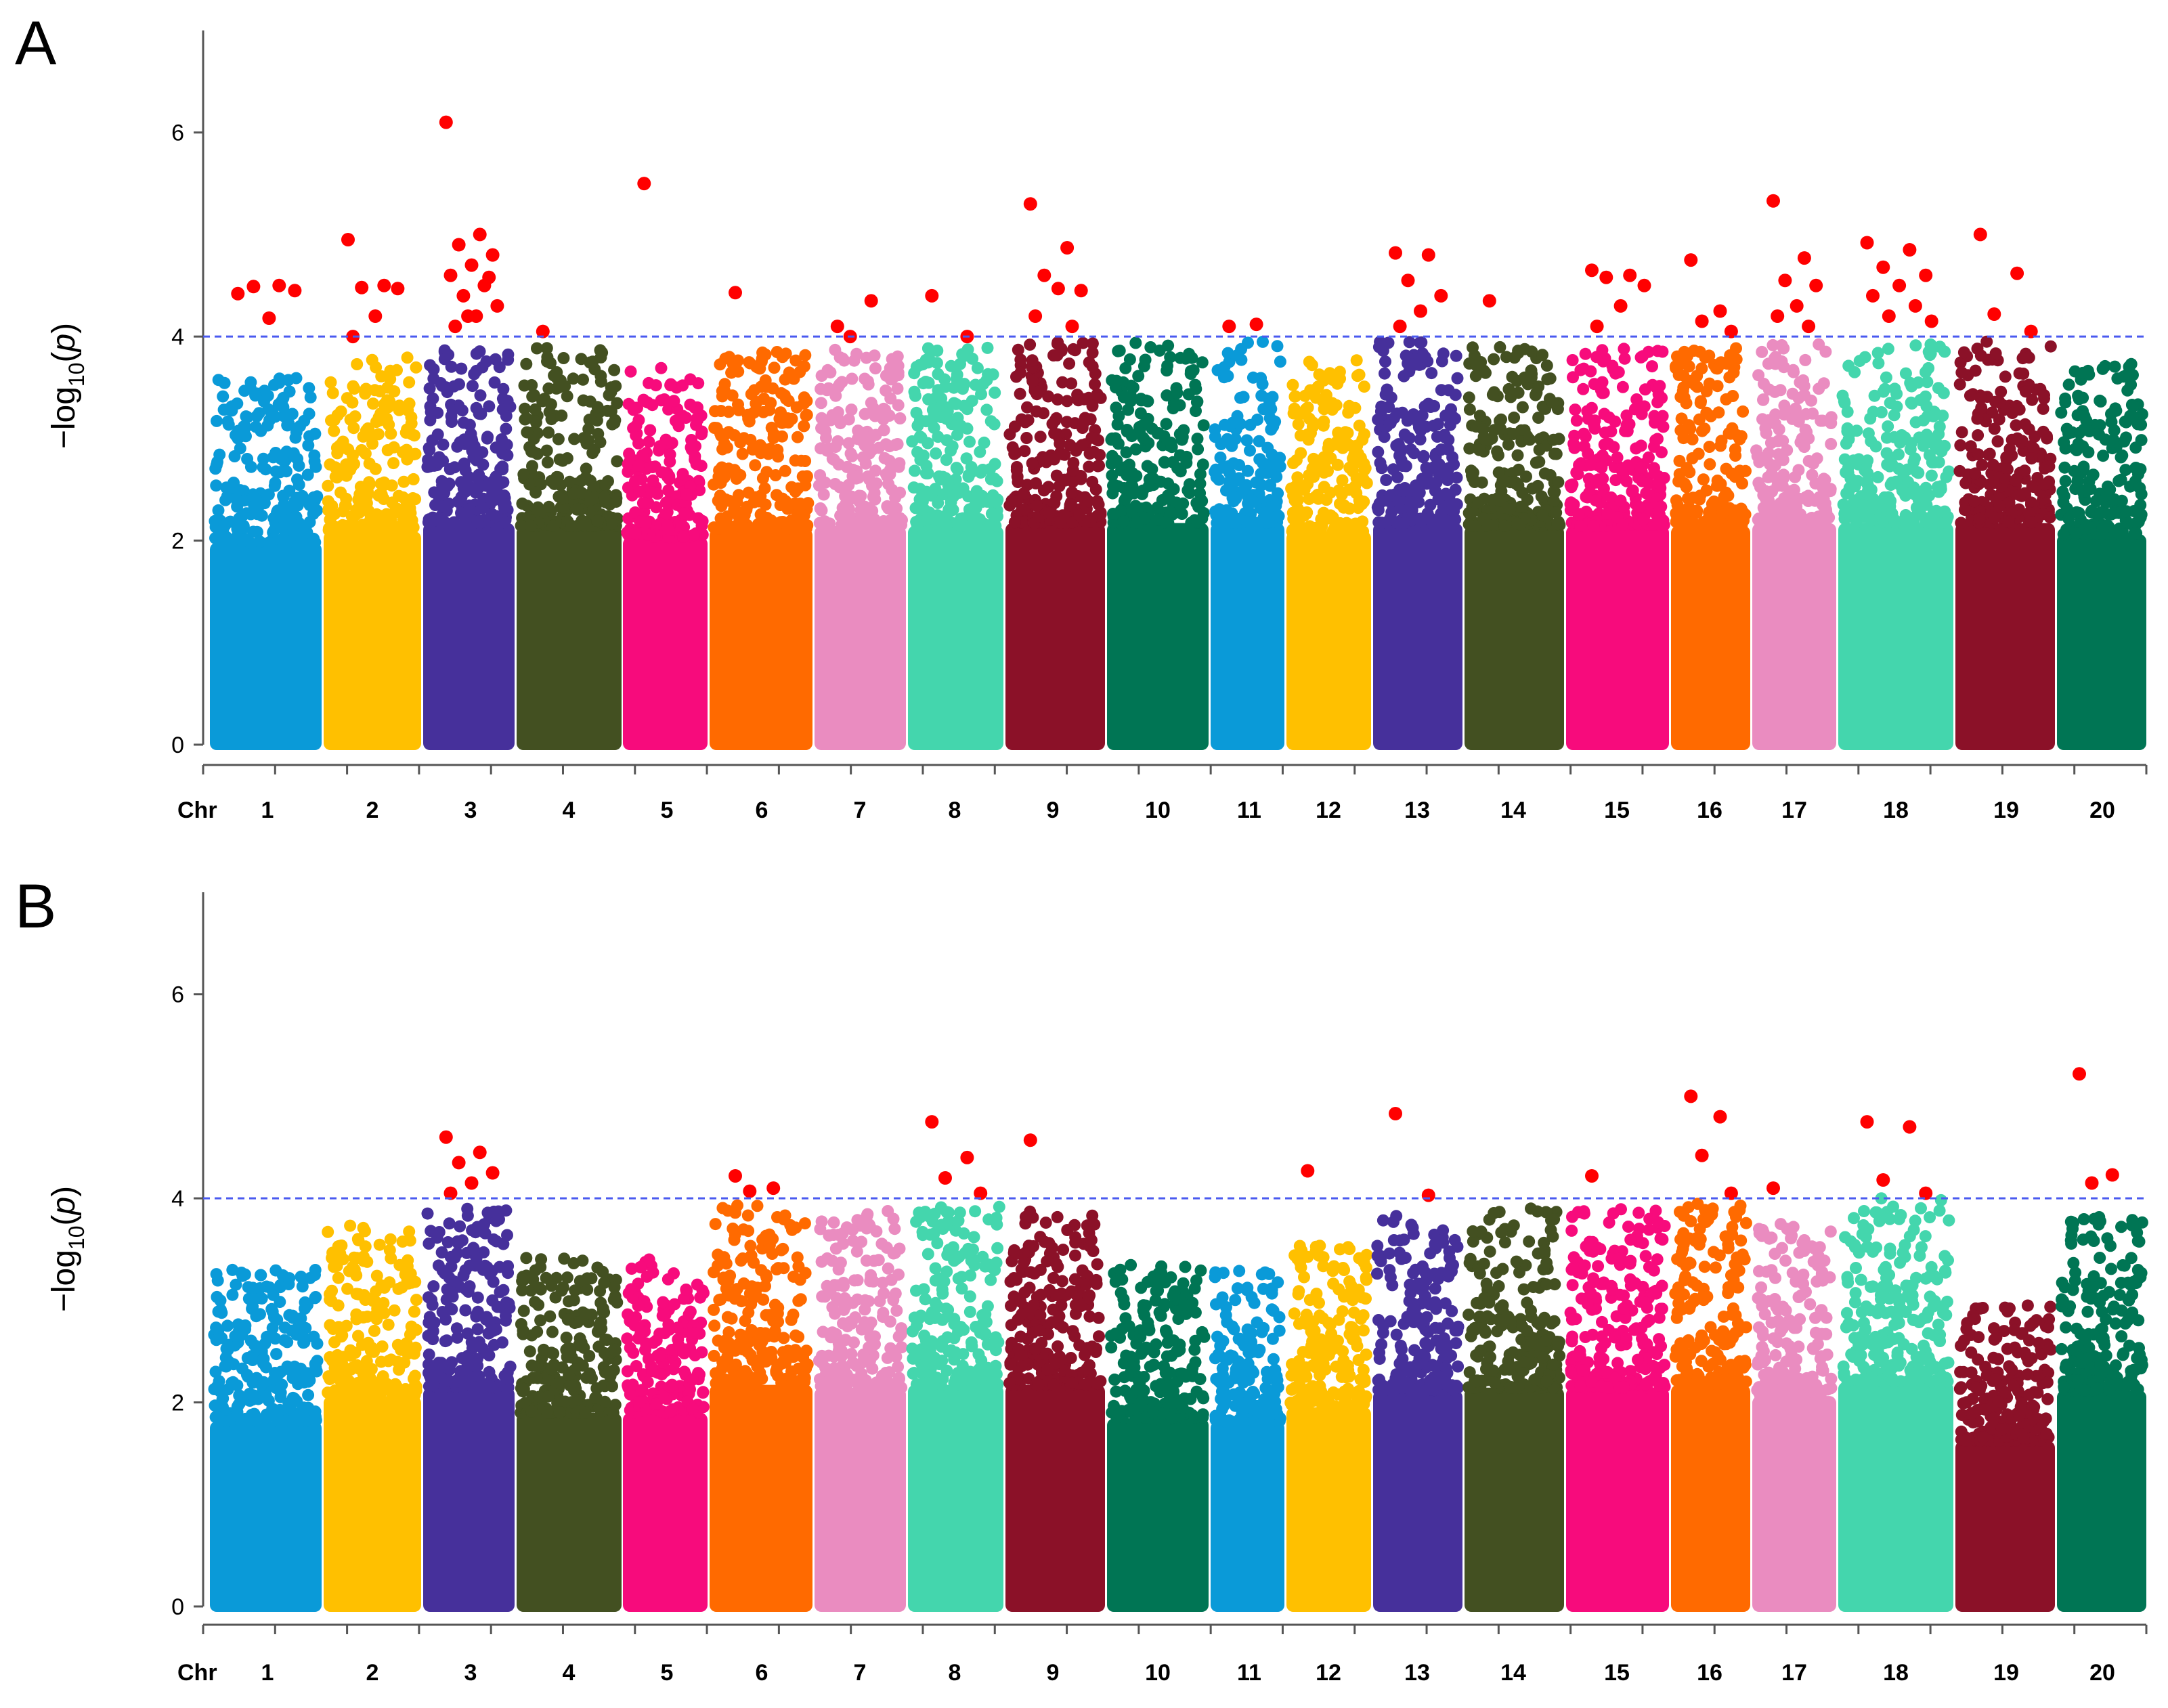  I want to click on chromosome-10-points, so click(1157, 543).